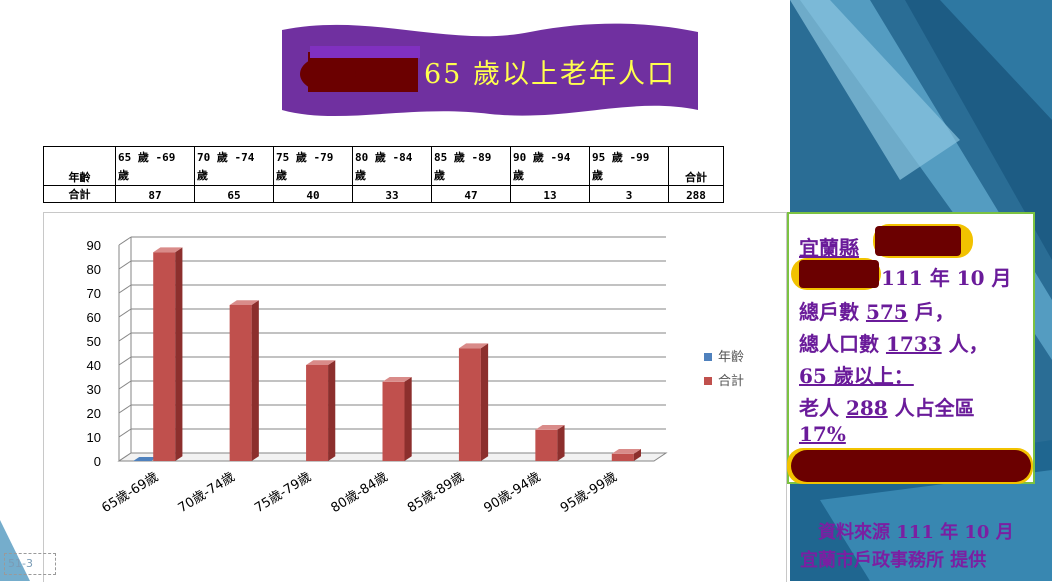 This screenshot has width=1052, height=582. Describe the element at coordinates (313, 194) in the screenshot. I see `table-cell: 40` at that location.